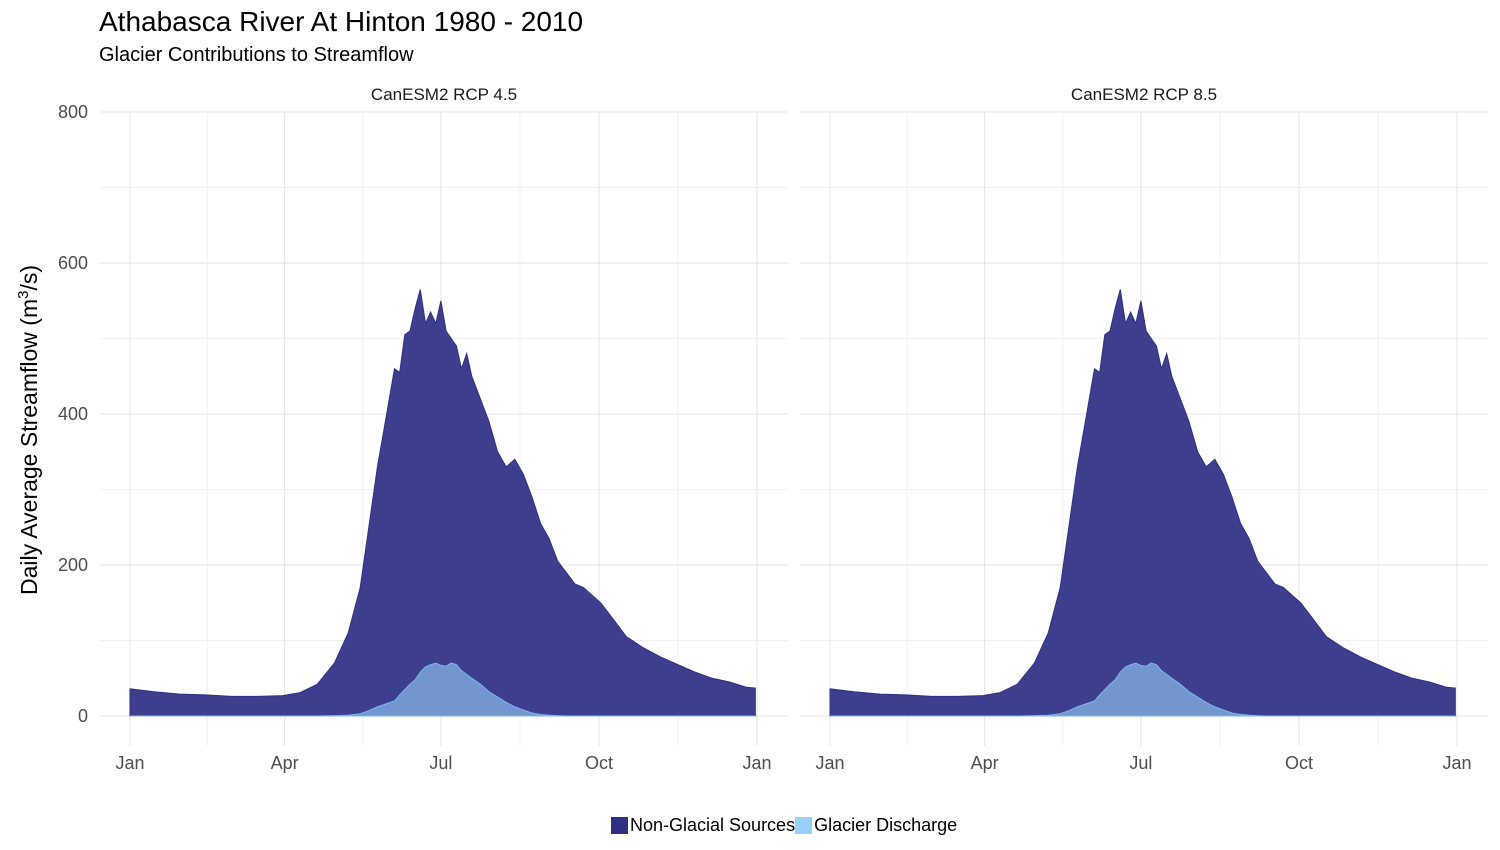  I want to click on y-tick-label: 800, so click(73, 112).